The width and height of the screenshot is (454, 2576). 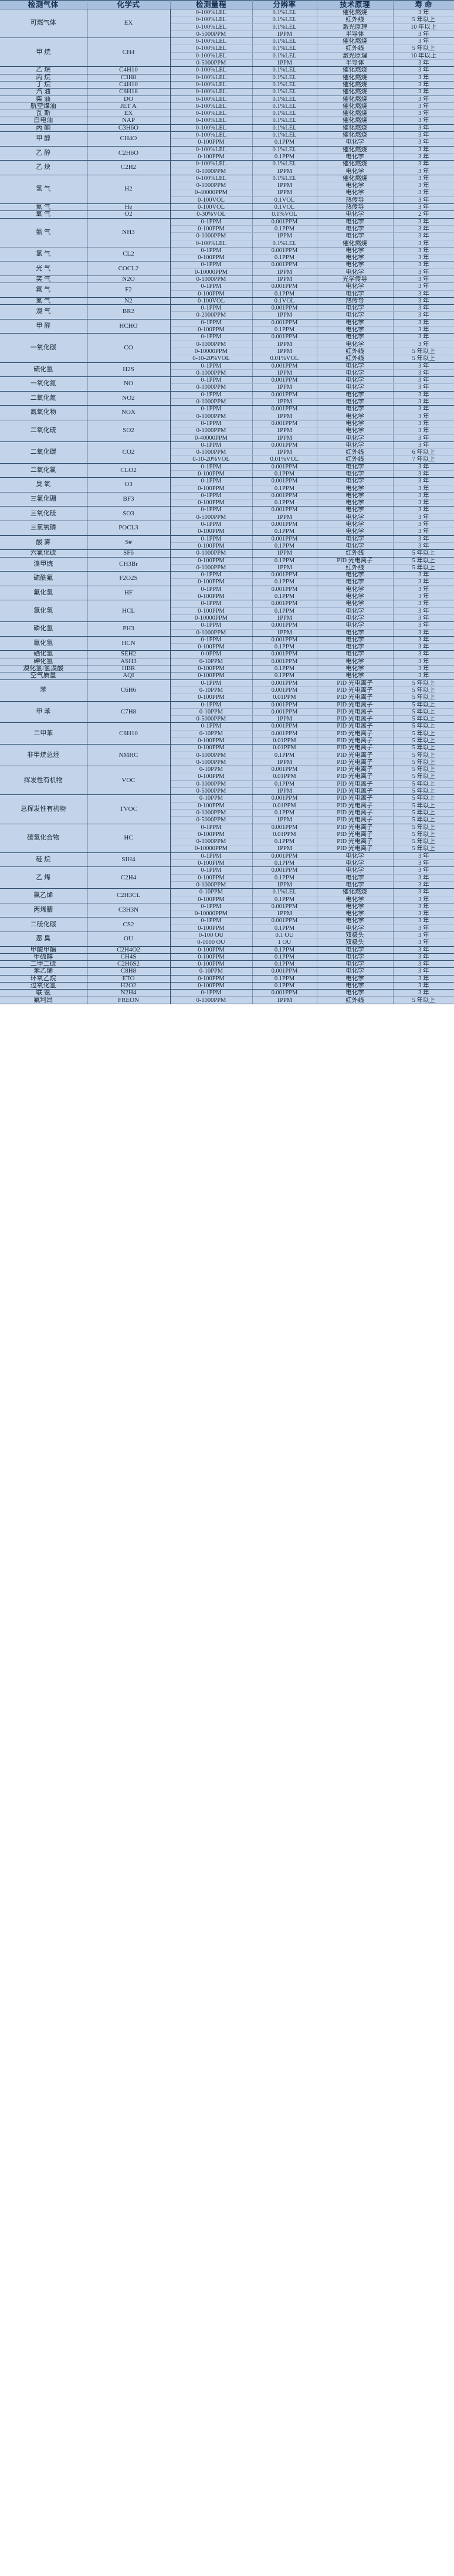 What do you see at coordinates (43, 208) in the screenshot?
I see `cell-gas-name: 氦 气` at bounding box center [43, 208].